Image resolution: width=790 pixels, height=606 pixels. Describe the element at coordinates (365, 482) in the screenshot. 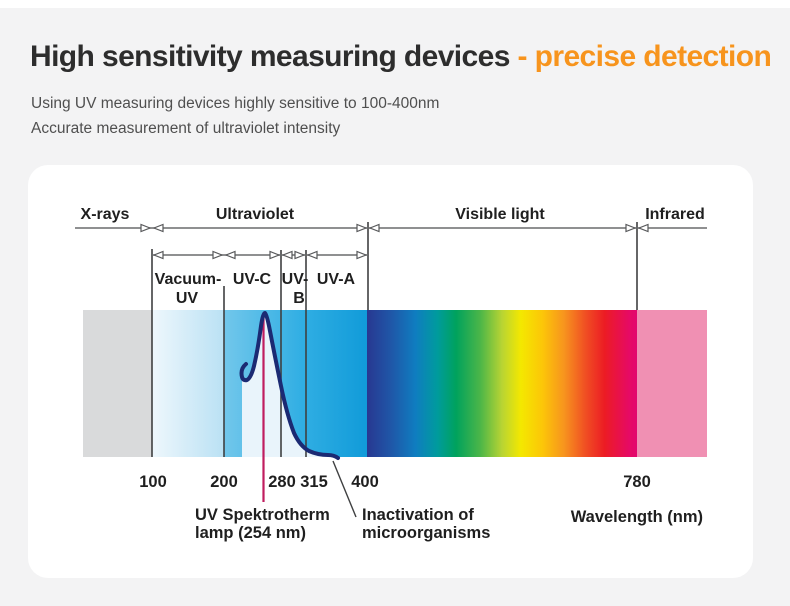

I see `tick-400: 400` at that location.